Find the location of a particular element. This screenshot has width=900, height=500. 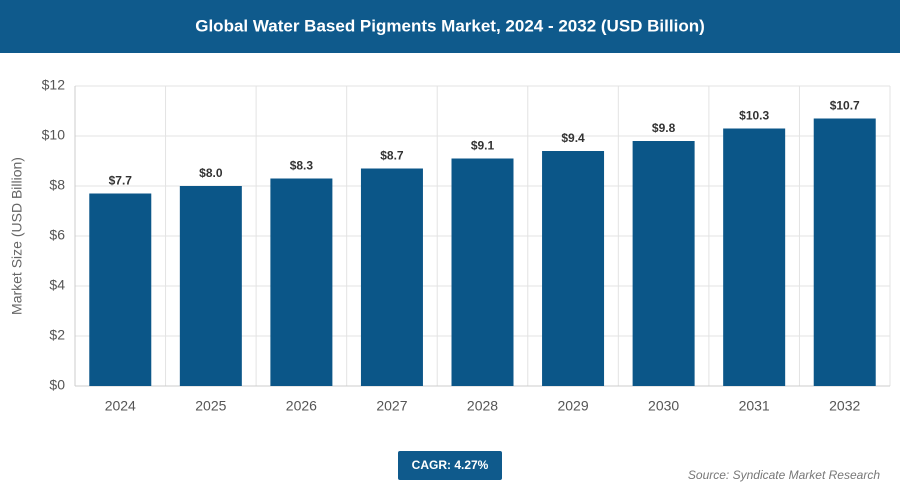

cagr-badge is located at coordinates (450, 465).